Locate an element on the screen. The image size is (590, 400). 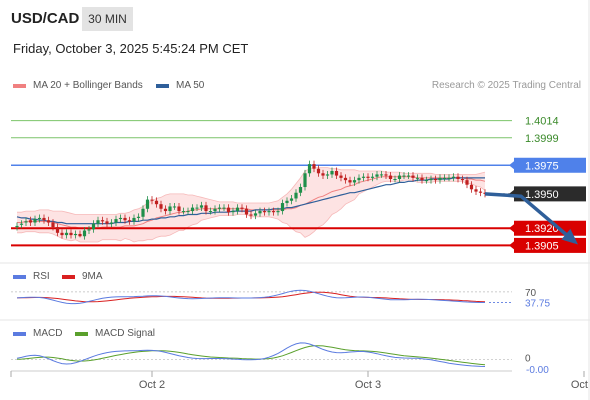
macd-value-bg is located at coordinates (535, 369).